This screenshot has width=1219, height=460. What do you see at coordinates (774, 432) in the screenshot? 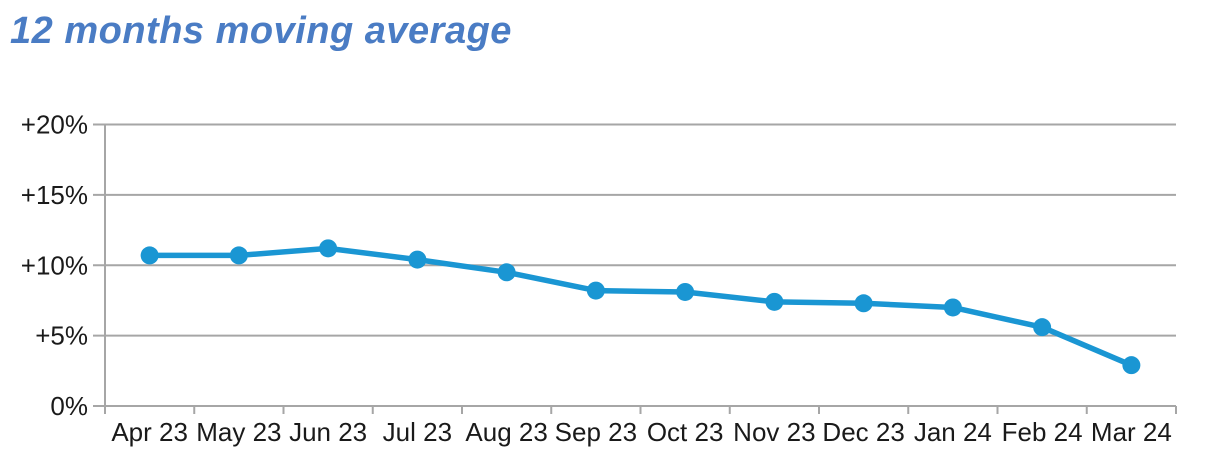
I see `x-axis-label: Nov 23` at bounding box center [774, 432].